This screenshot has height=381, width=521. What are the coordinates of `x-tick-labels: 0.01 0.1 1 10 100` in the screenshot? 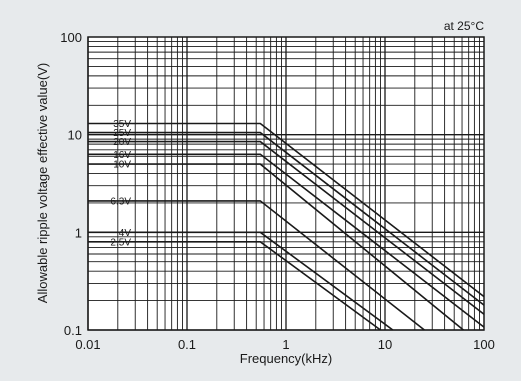 It's located at (285, 344).